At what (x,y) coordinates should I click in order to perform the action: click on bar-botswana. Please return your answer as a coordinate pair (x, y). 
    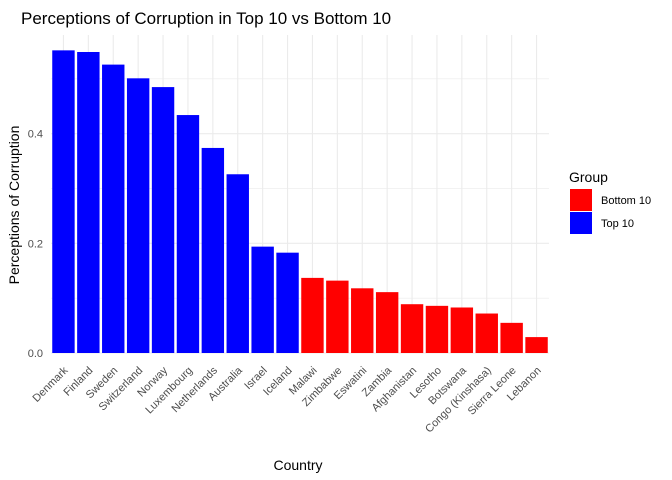
    Looking at the image, I should click on (462, 330).